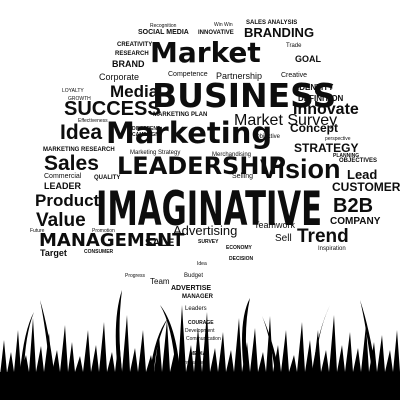 The width and height of the screenshot is (400, 400). What do you see at coordinates (203, 339) in the screenshot?
I see `word-communication: Communication` at bounding box center [203, 339].